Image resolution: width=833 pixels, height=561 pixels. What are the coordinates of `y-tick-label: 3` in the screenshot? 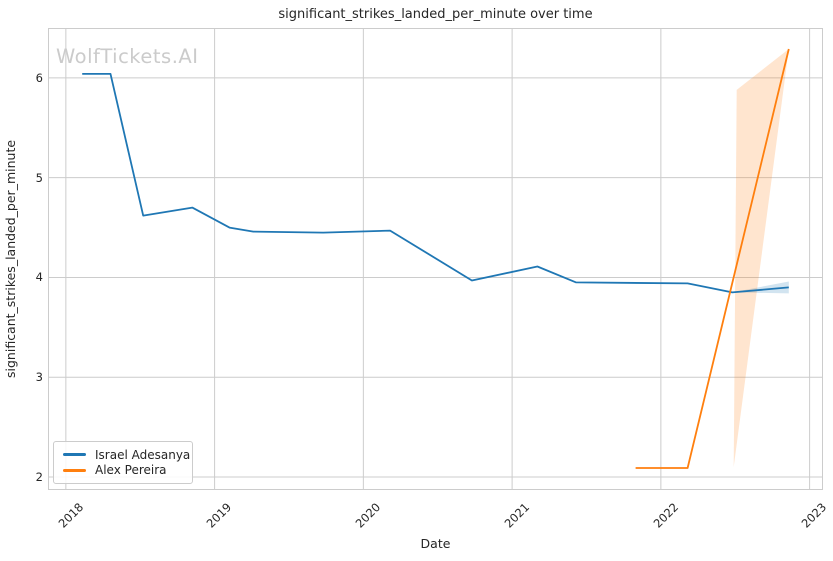 It's located at (39, 377).